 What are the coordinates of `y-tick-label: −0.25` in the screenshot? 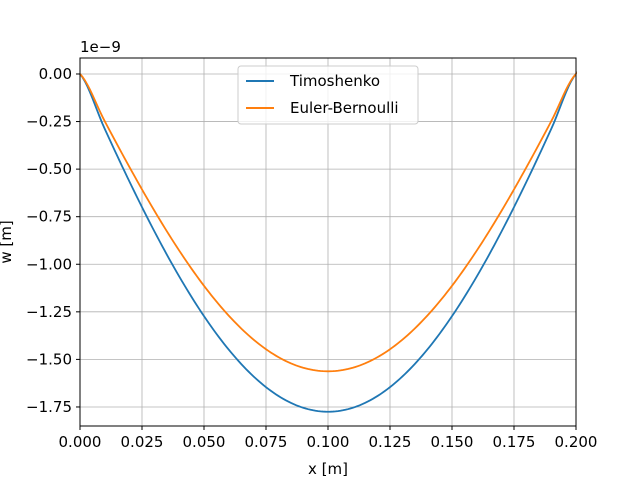 It's located at (49, 122).